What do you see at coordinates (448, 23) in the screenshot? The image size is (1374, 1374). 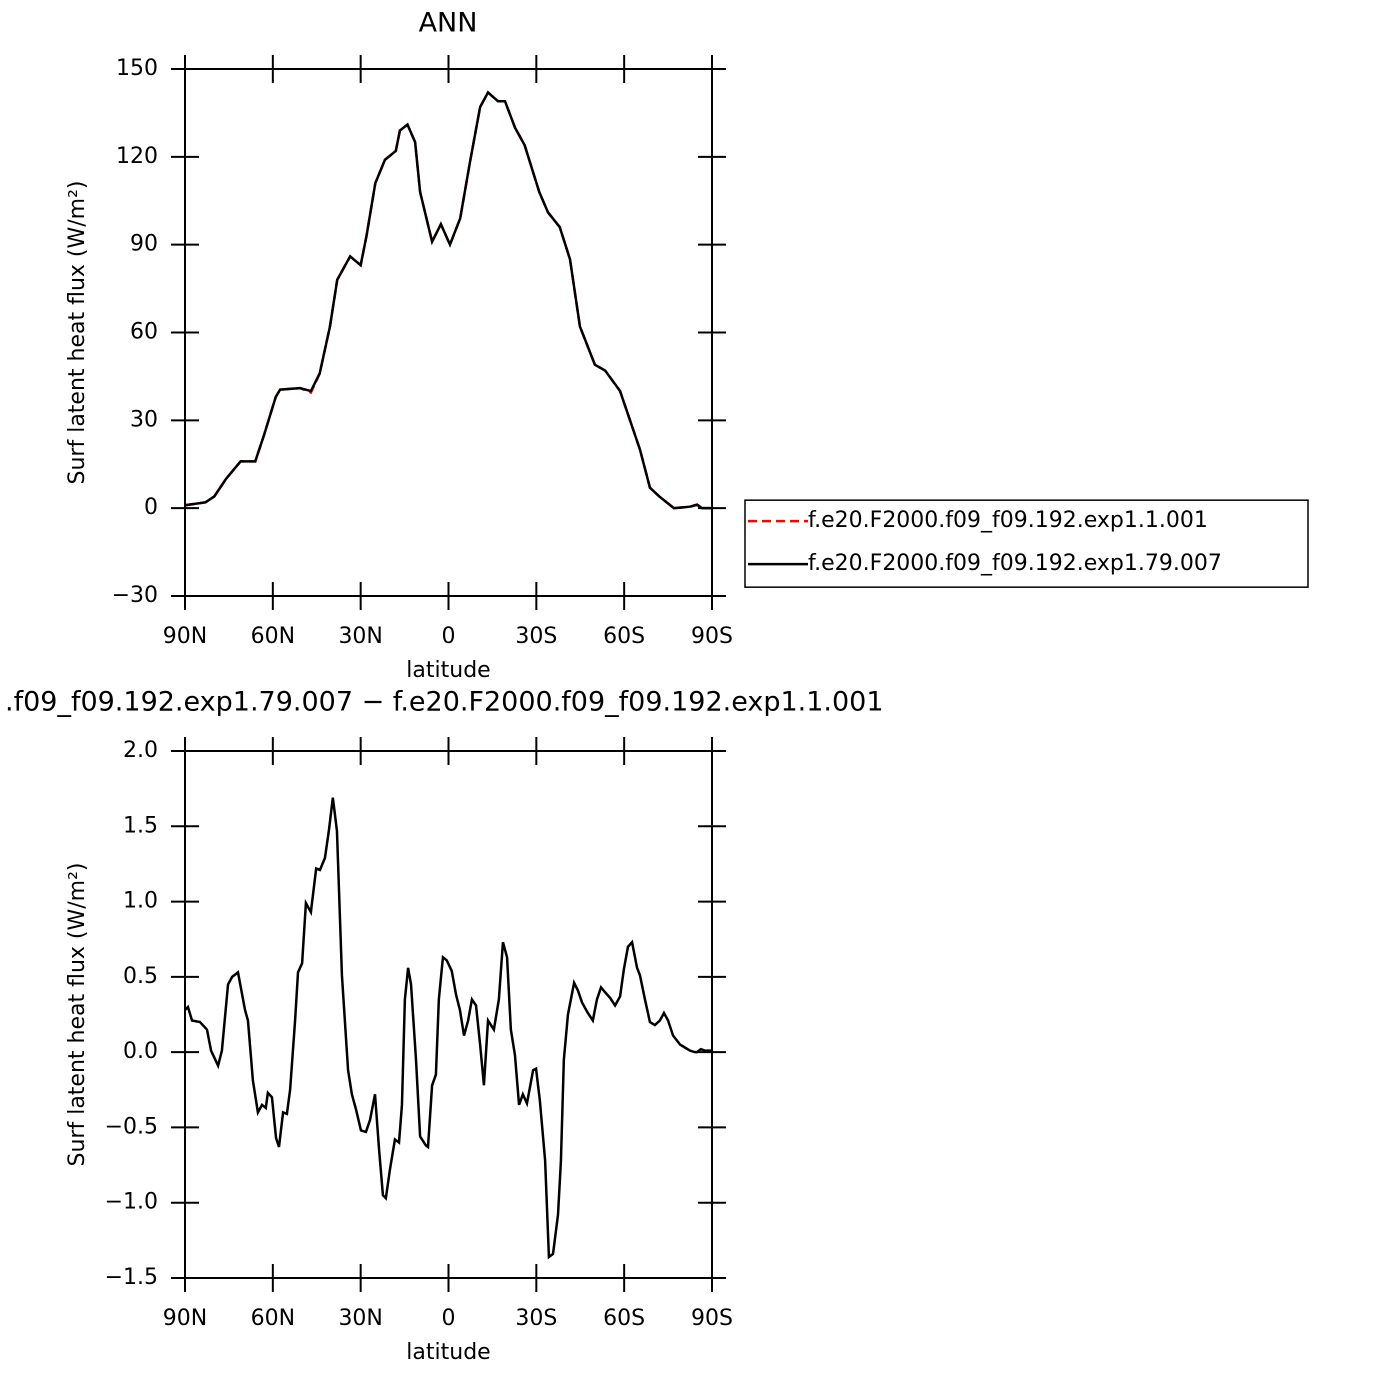 I see `chart-title: ANN` at bounding box center [448, 23].